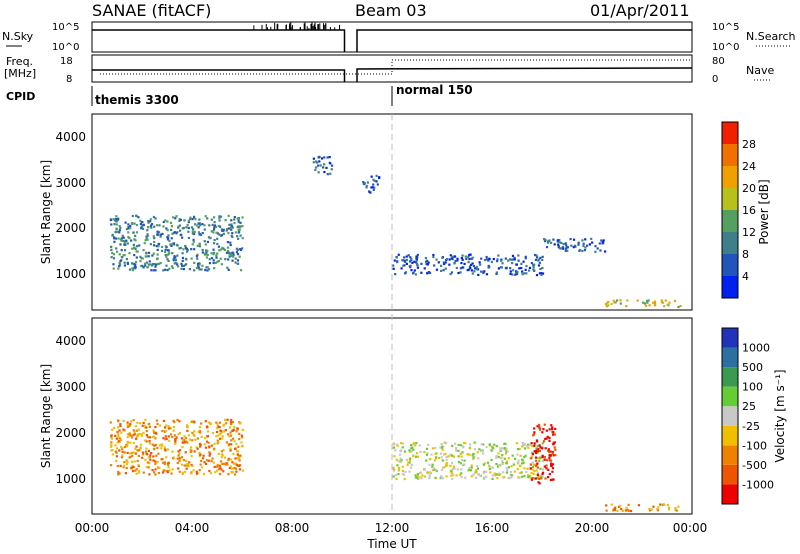  What do you see at coordinates (151, 10) in the screenshot?
I see `station-title: SANAE (fitACF)` at bounding box center [151, 10].